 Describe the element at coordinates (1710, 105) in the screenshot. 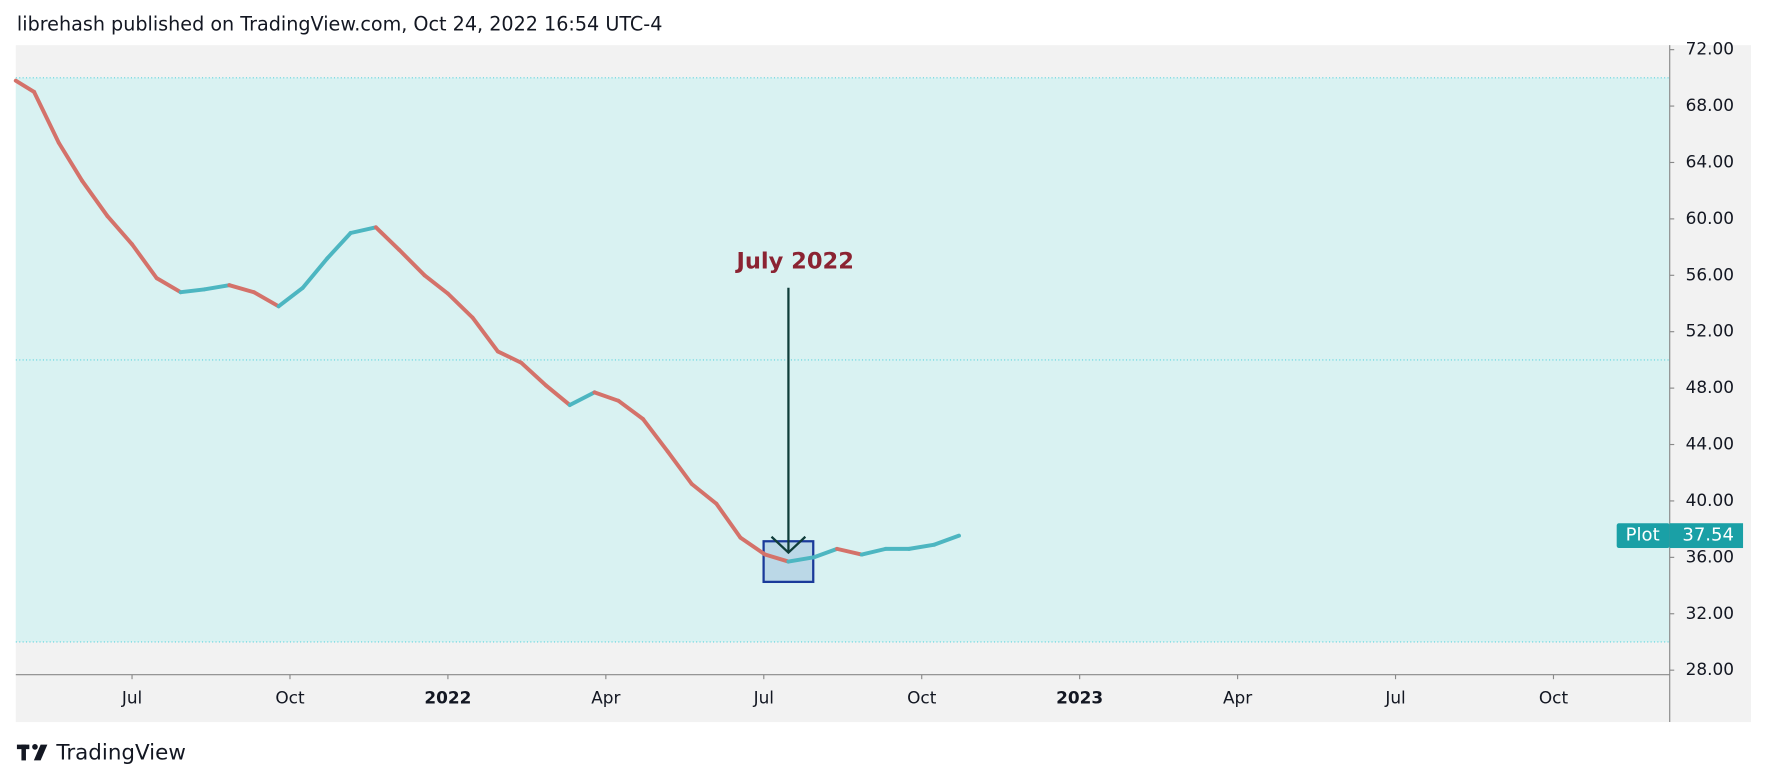

I see `y-tick-label: 68.00` at that location.